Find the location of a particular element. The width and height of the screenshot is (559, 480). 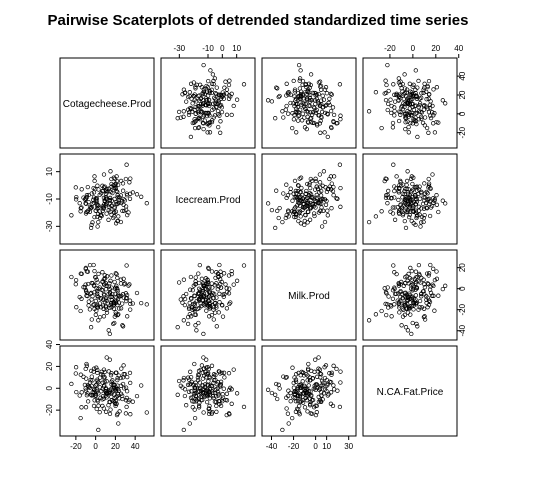

panel-n-ca-fat-price-vs-icecream-prod is located at coordinates (208, 391).